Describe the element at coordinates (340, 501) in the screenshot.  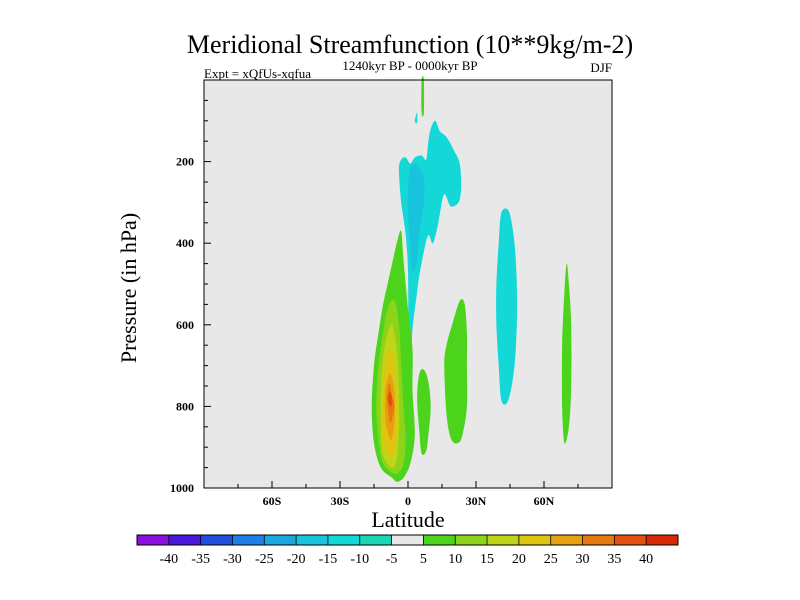
I see `x-tick-label: 30S` at that location.